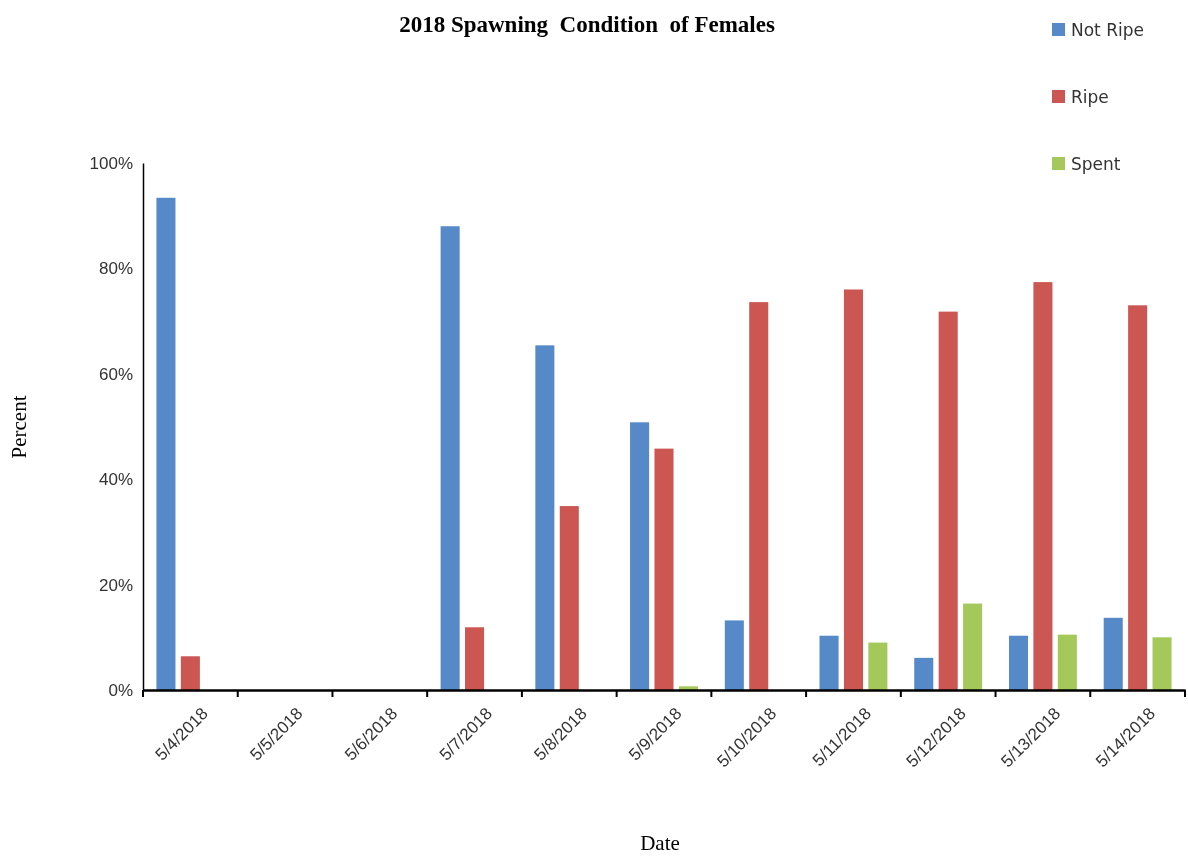  Describe the element at coordinates (115, 480) in the screenshot. I see `y-tick-label: 40%` at that location.